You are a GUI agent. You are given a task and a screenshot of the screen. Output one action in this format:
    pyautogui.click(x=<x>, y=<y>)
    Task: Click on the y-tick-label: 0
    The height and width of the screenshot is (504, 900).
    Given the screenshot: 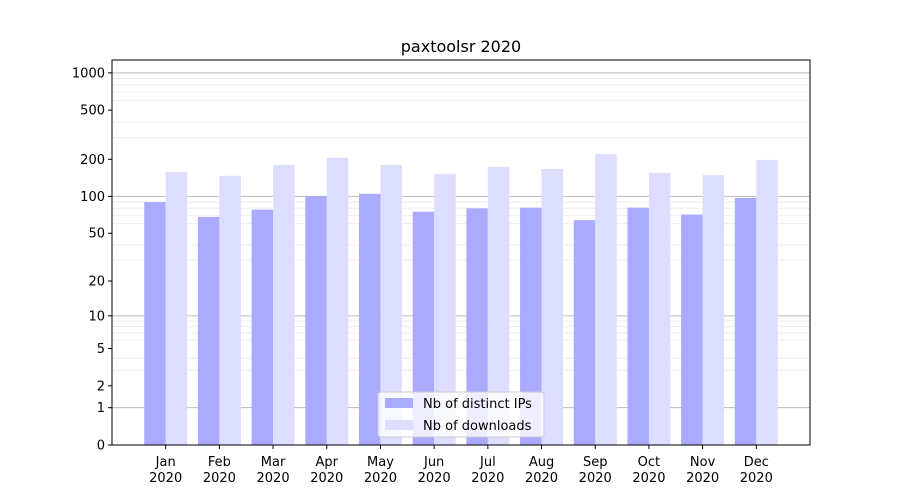 What is the action you would take?
    pyautogui.click(x=101, y=446)
    